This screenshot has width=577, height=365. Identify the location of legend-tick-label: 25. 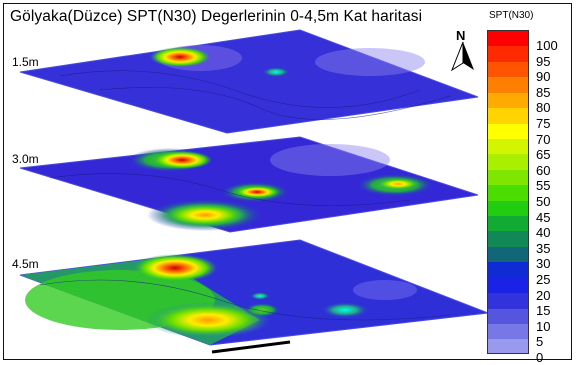
(543, 279).